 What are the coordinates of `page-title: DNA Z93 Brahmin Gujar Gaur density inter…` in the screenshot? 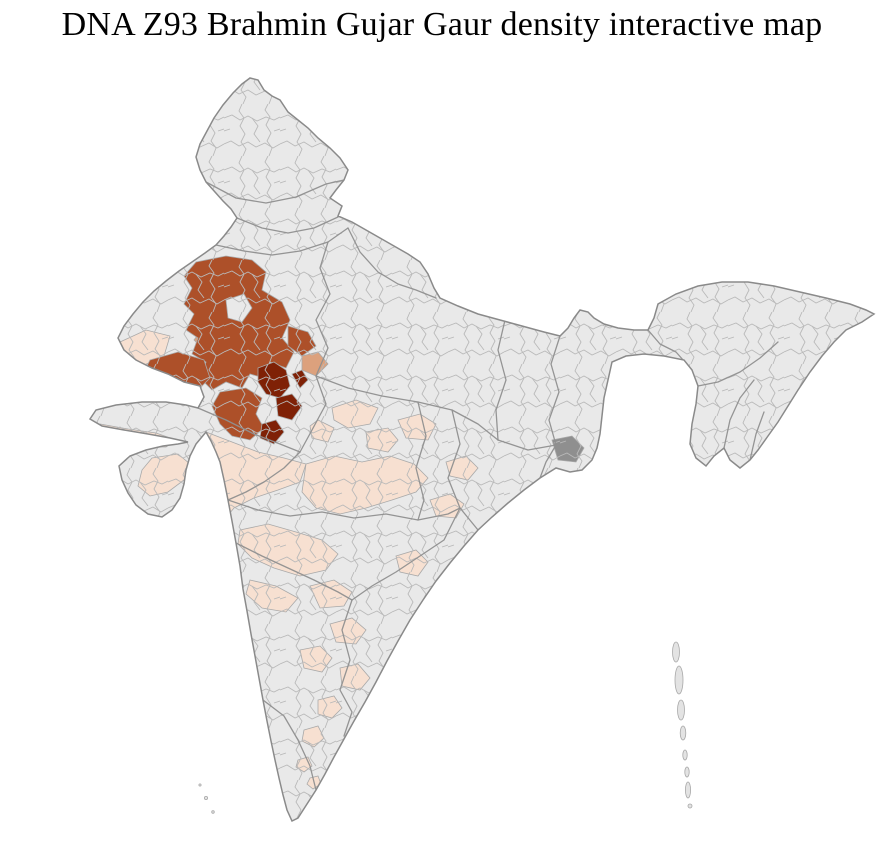 It's located at (442, 24).